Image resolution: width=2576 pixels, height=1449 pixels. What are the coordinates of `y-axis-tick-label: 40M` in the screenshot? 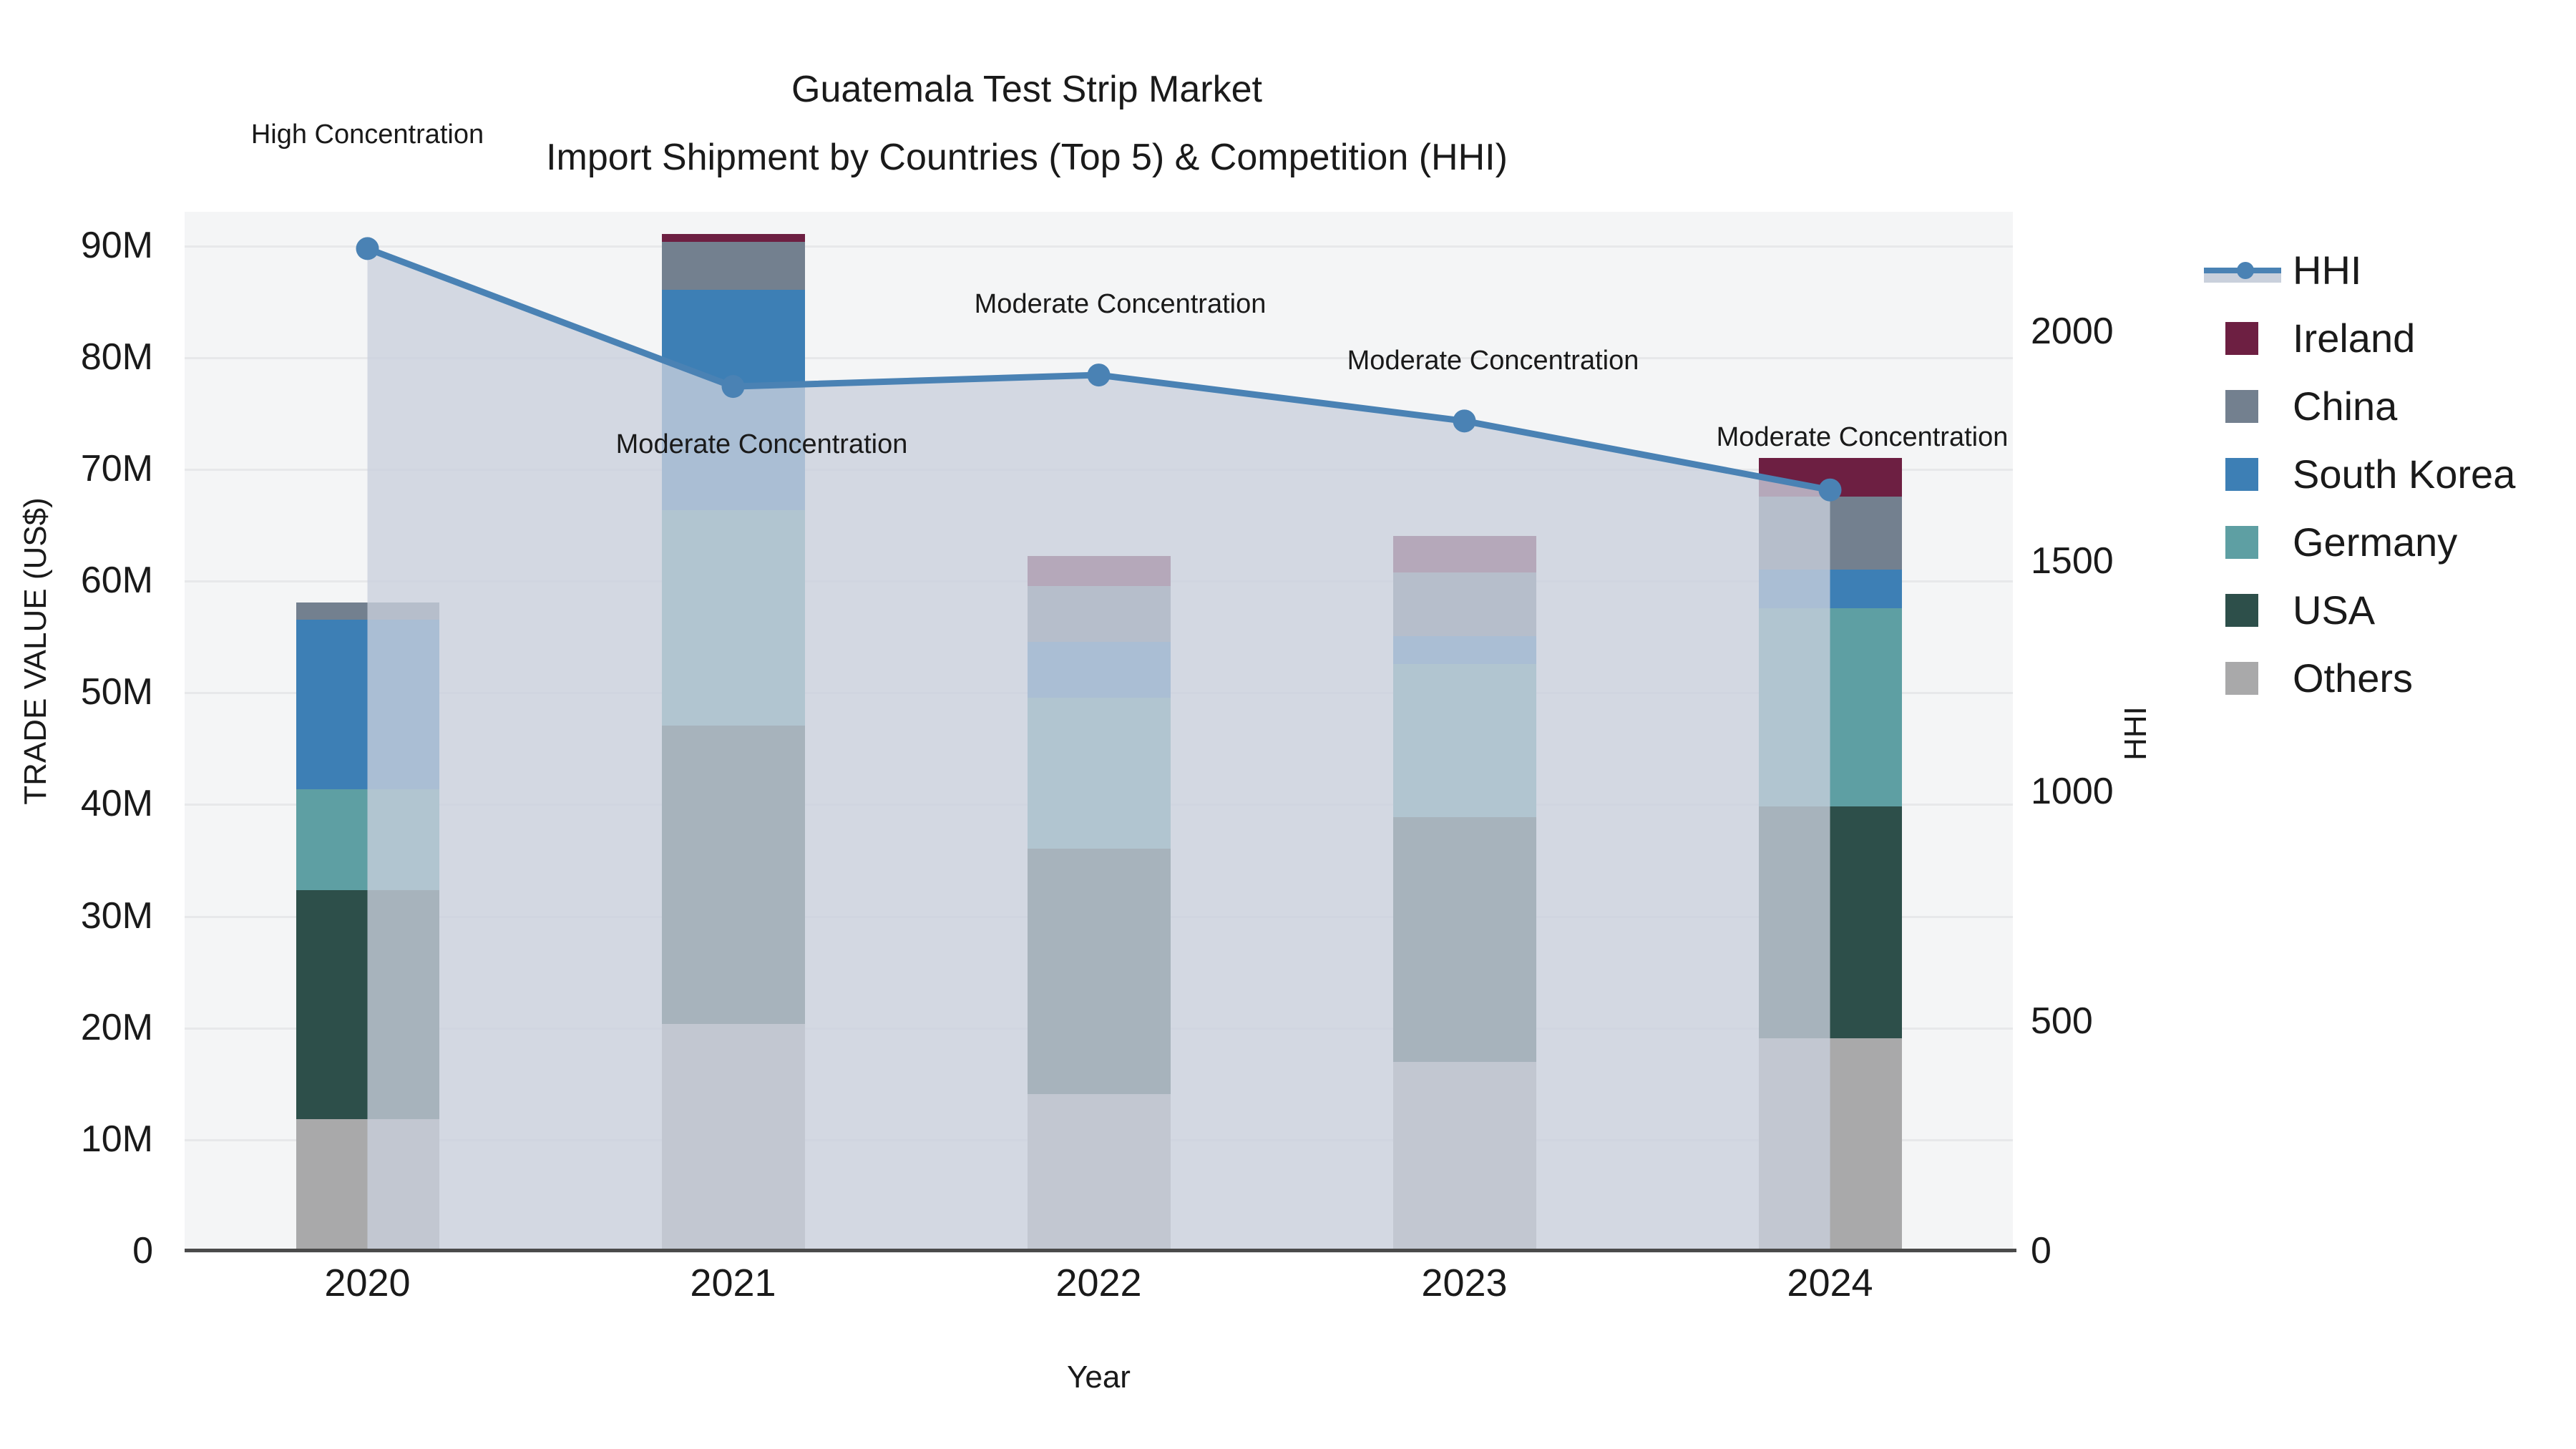 It's located at (116, 804).